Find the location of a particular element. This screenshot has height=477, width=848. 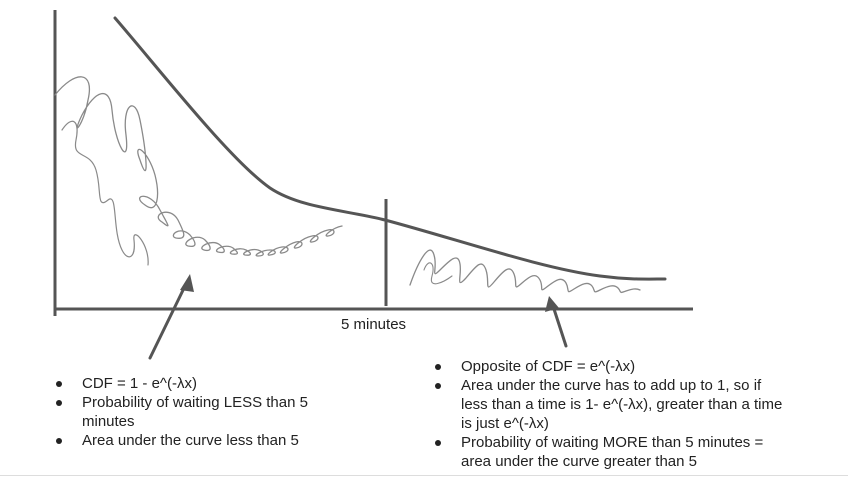

right-note-opposite-cdf: Opposite of CDF = e^(-λx) is located at coordinates (611, 366).